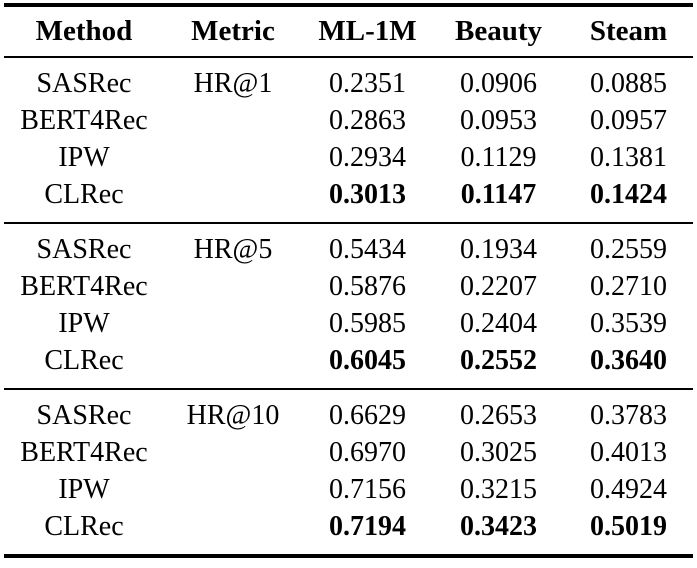  I want to click on value-cell-beauty: 0.2653, so click(498, 415).